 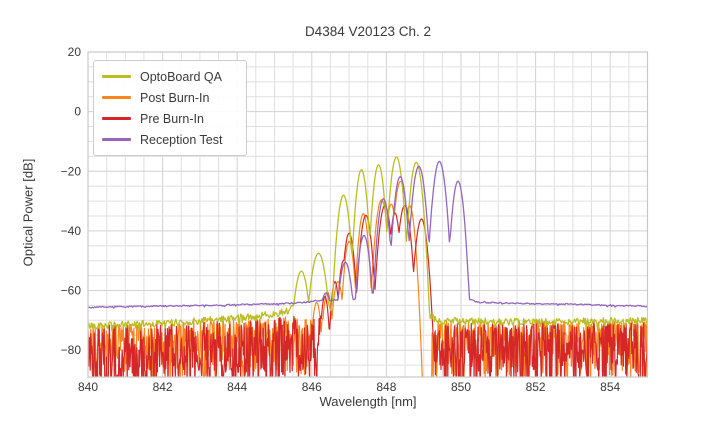 I want to click on y-tick-label: −80, so click(x=71, y=350).